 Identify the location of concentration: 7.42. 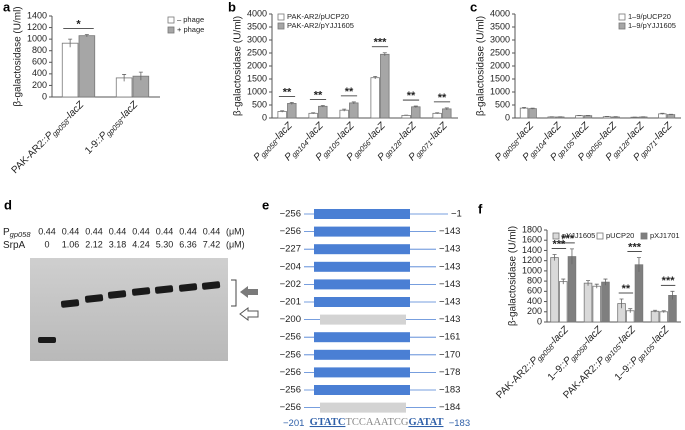
(212, 244).